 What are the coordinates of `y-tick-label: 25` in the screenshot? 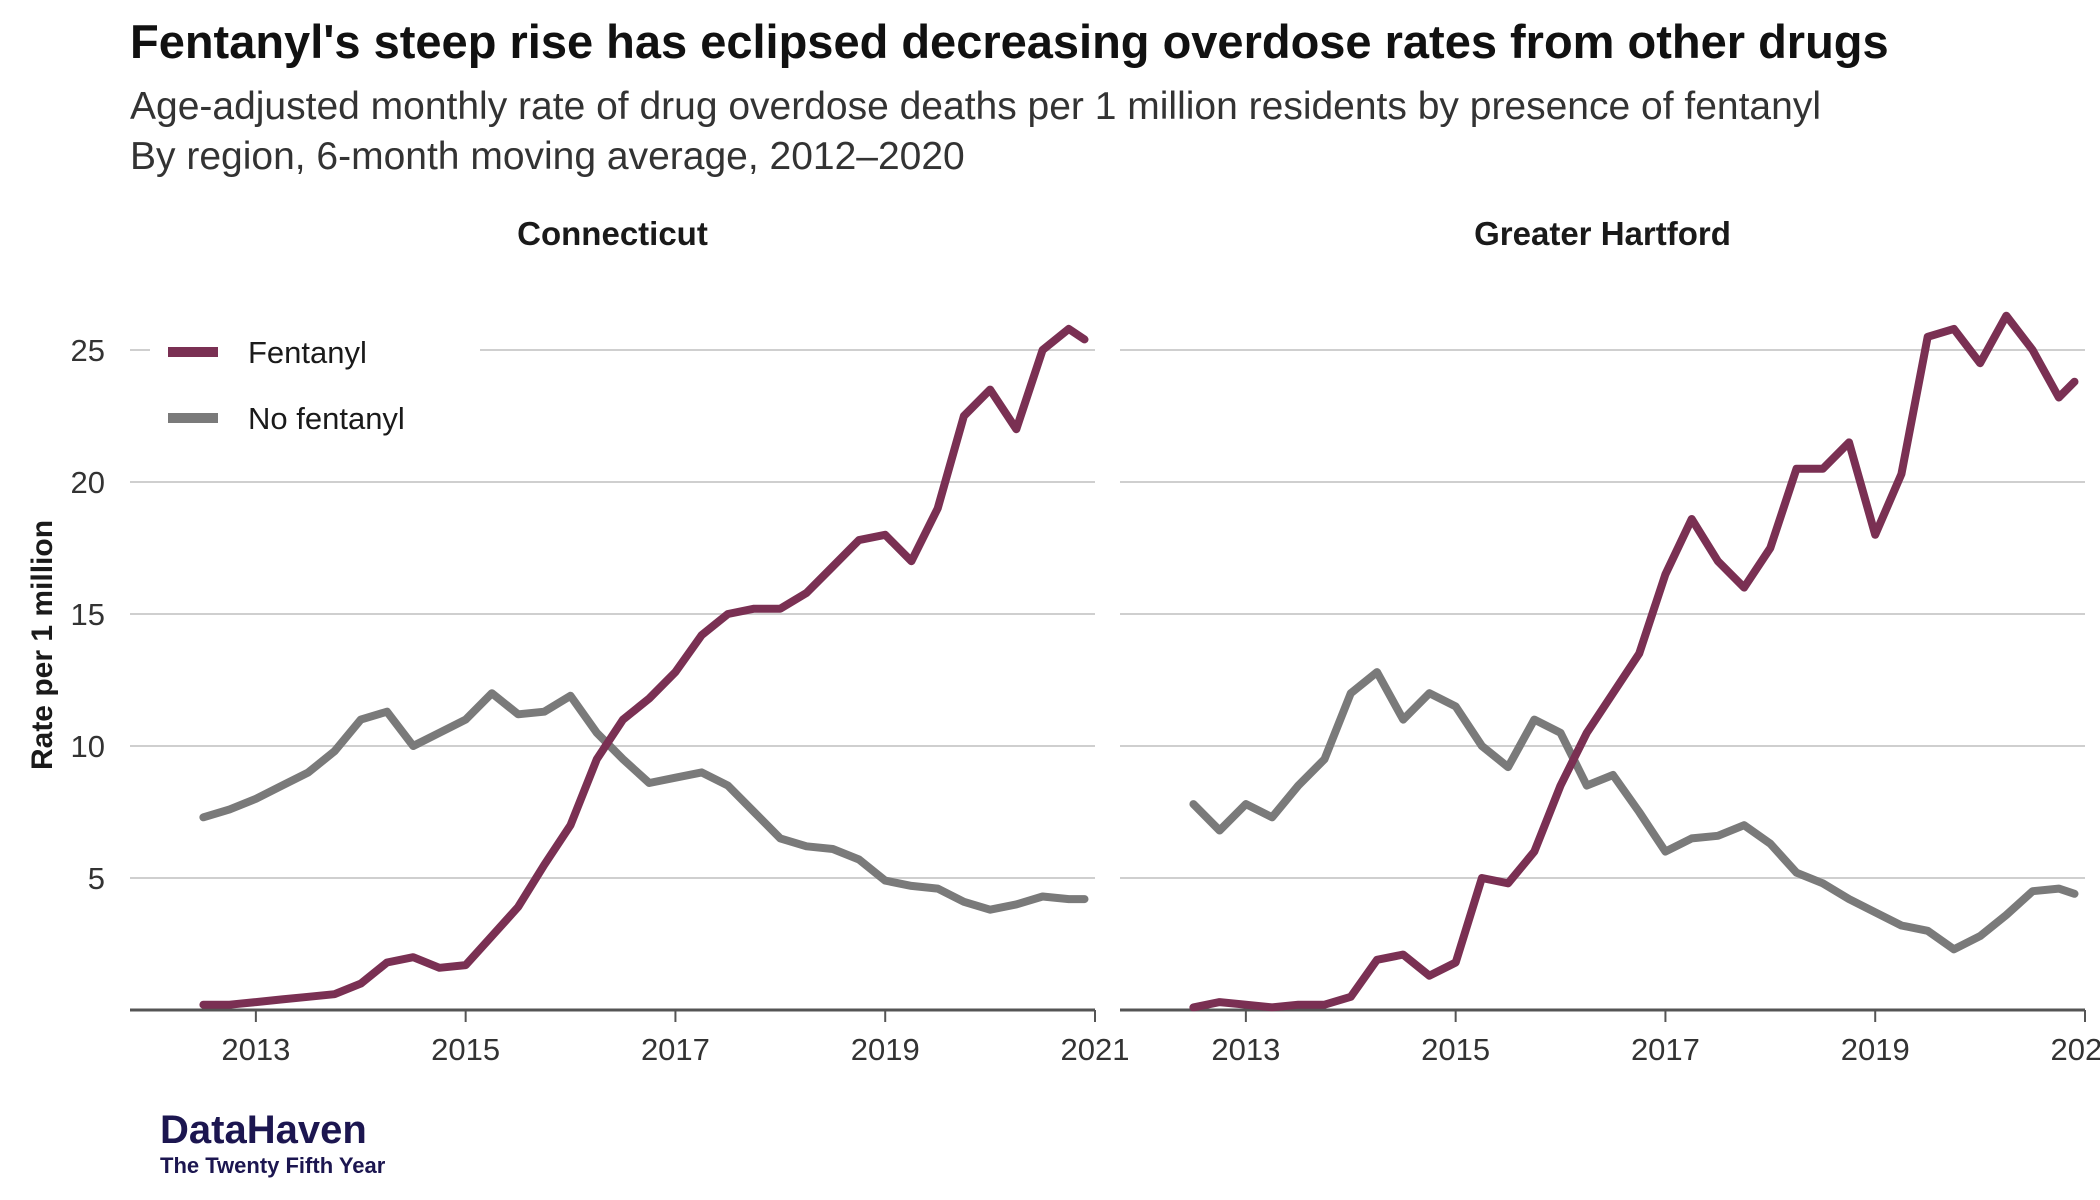 It's located at (88, 350).